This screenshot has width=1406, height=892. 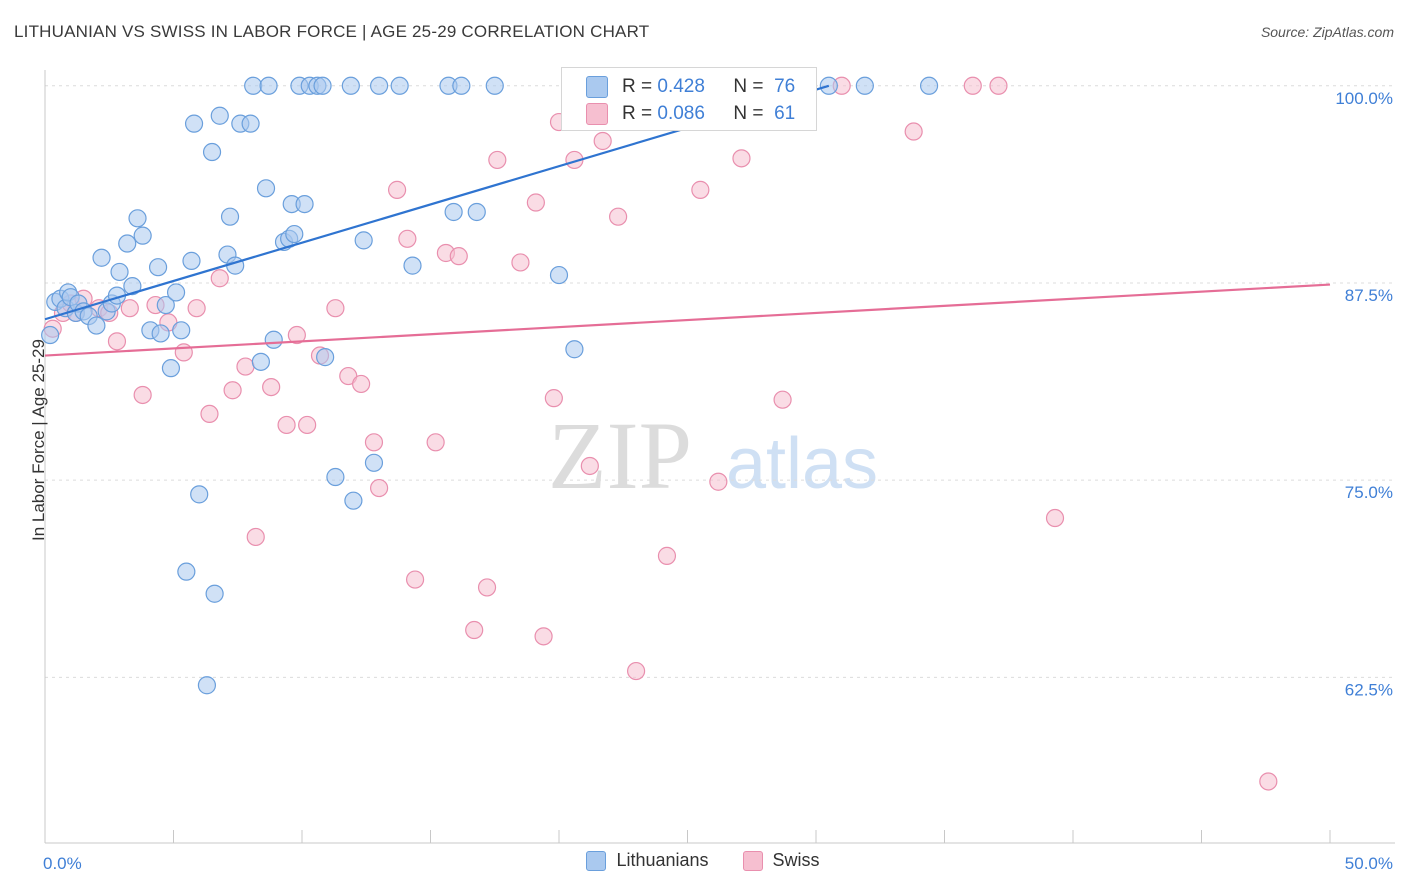 I want to click on lithuanians-legend-swatch, so click(x=596, y=860).